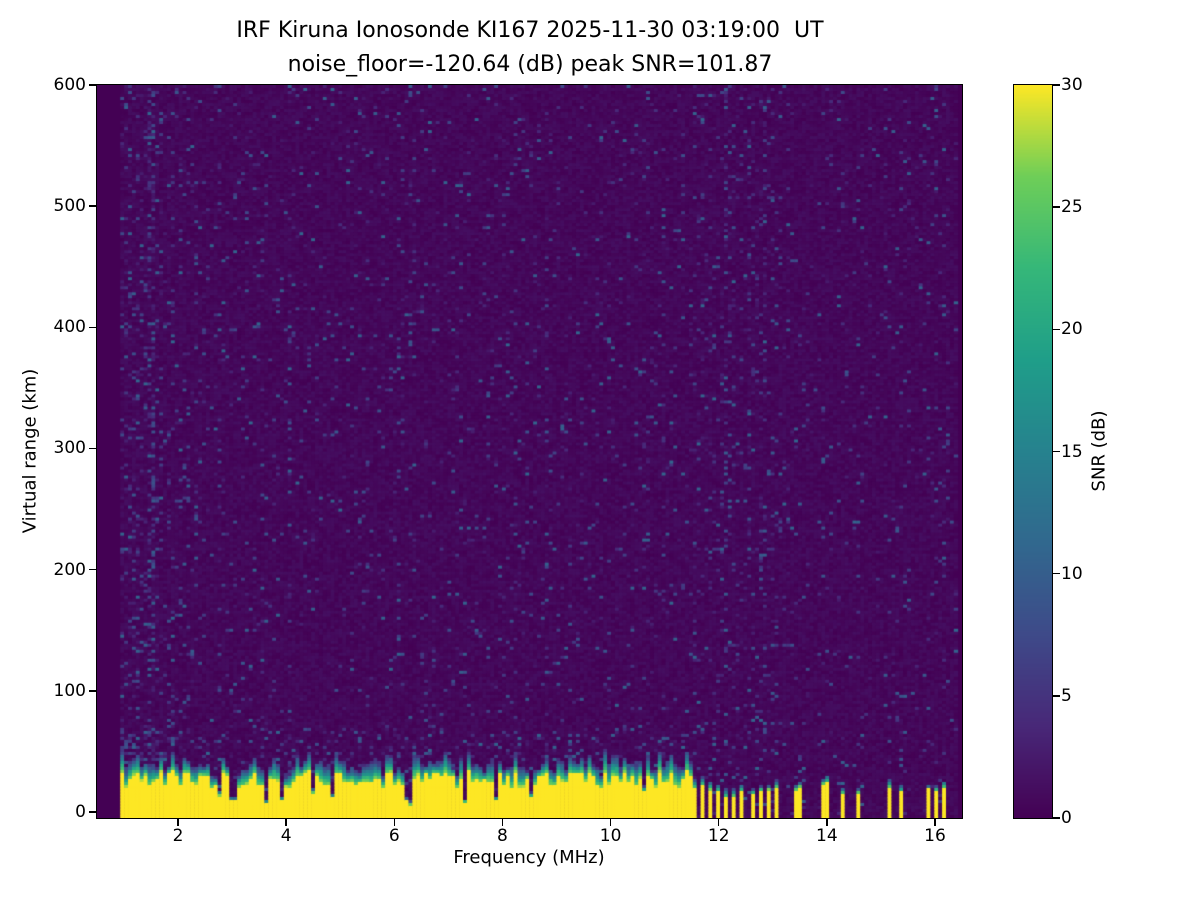  What do you see at coordinates (1072, 451) in the screenshot?
I see `colorbar-tick-label: 15` at bounding box center [1072, 451].